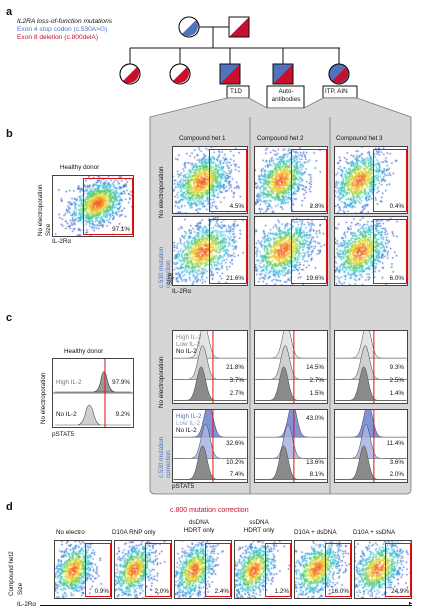 This screenshot has height=614, width=421. Describe the element at coordinates (161, 382) in the screenshot. I see `c-row-top-label: No electroporation` at that location.